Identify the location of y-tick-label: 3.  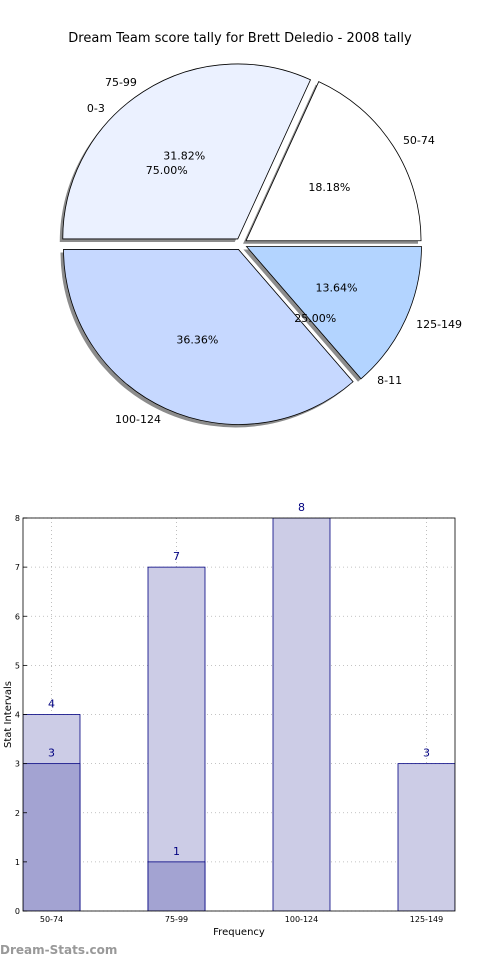
(17, 764).